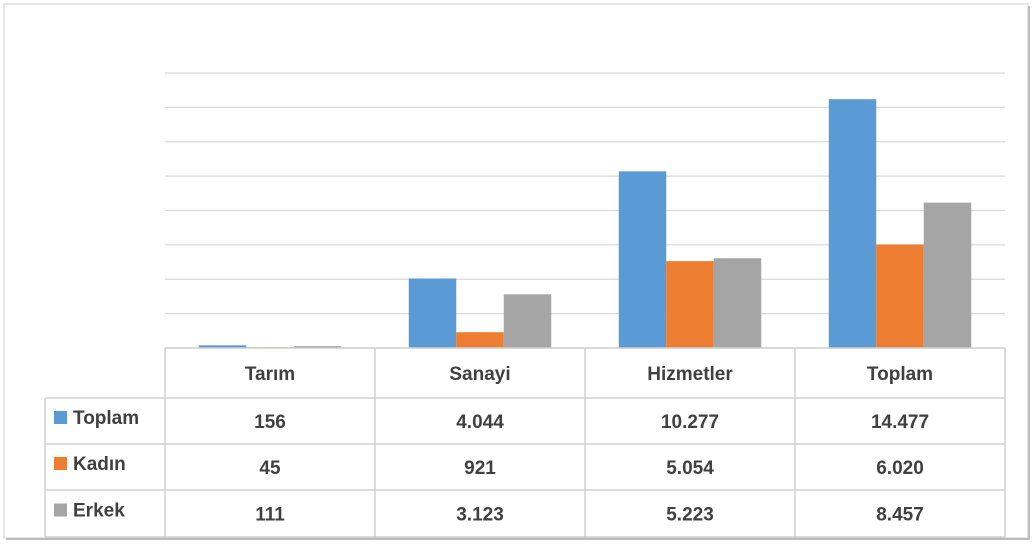 This screenshot has height=544, width=1034. I want to click on category-label: Sanayi, so click(479, 374).